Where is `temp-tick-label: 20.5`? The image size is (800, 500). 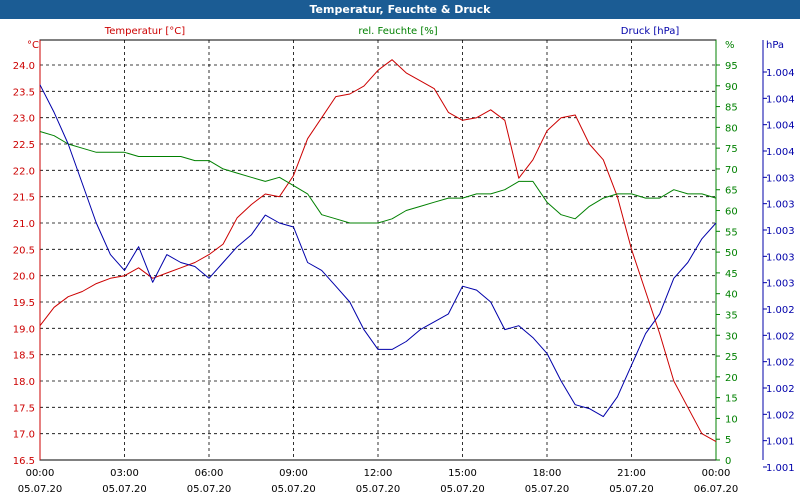 temp-tick-label: 20.5 is located at coordinates (24, 250).